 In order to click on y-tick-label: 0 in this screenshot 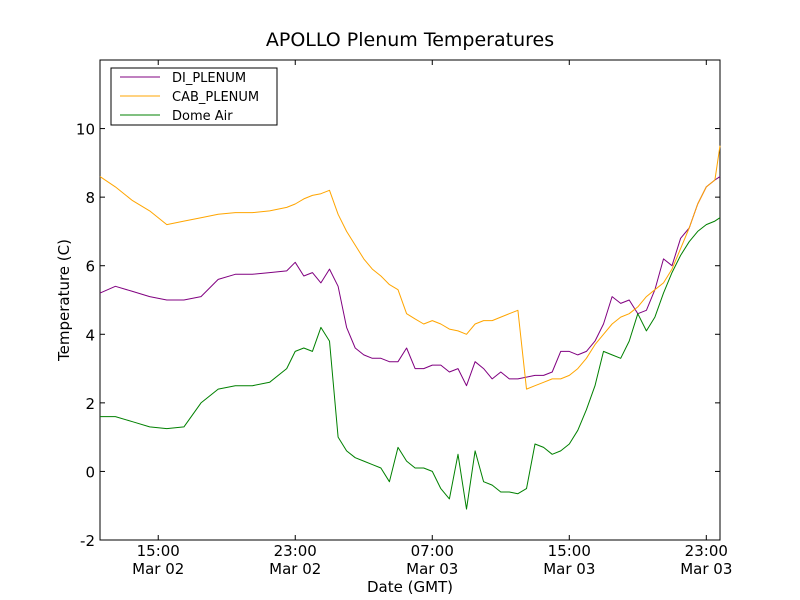, I will do `click(90, 472)`.